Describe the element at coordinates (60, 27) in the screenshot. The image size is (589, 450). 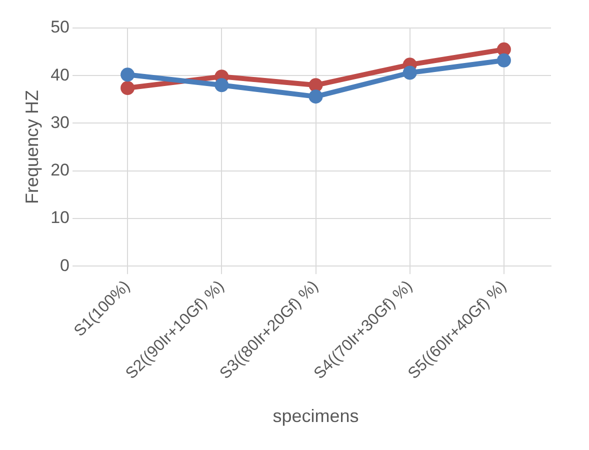
I see `y-tick-label: 50` at that location.